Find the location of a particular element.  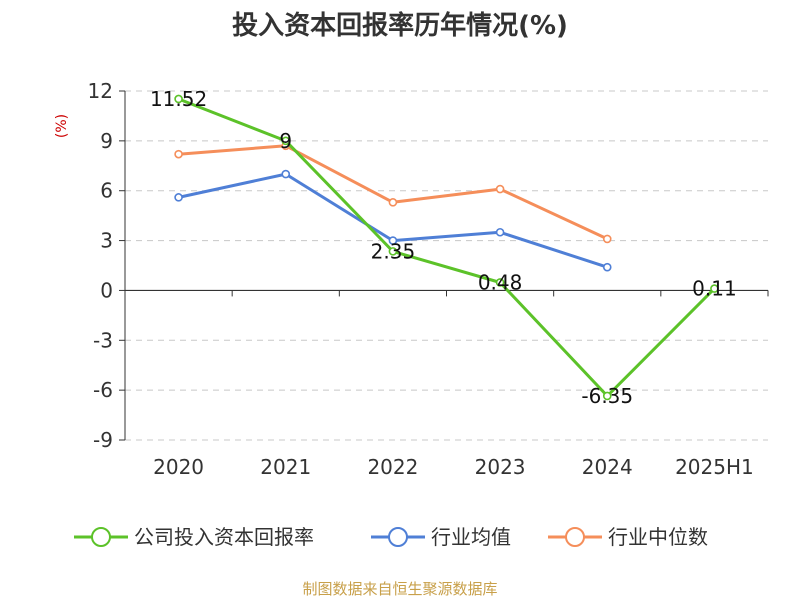

source-text: 制图数据来自恒生聚源数据库 is located at coordinates (399, 589).